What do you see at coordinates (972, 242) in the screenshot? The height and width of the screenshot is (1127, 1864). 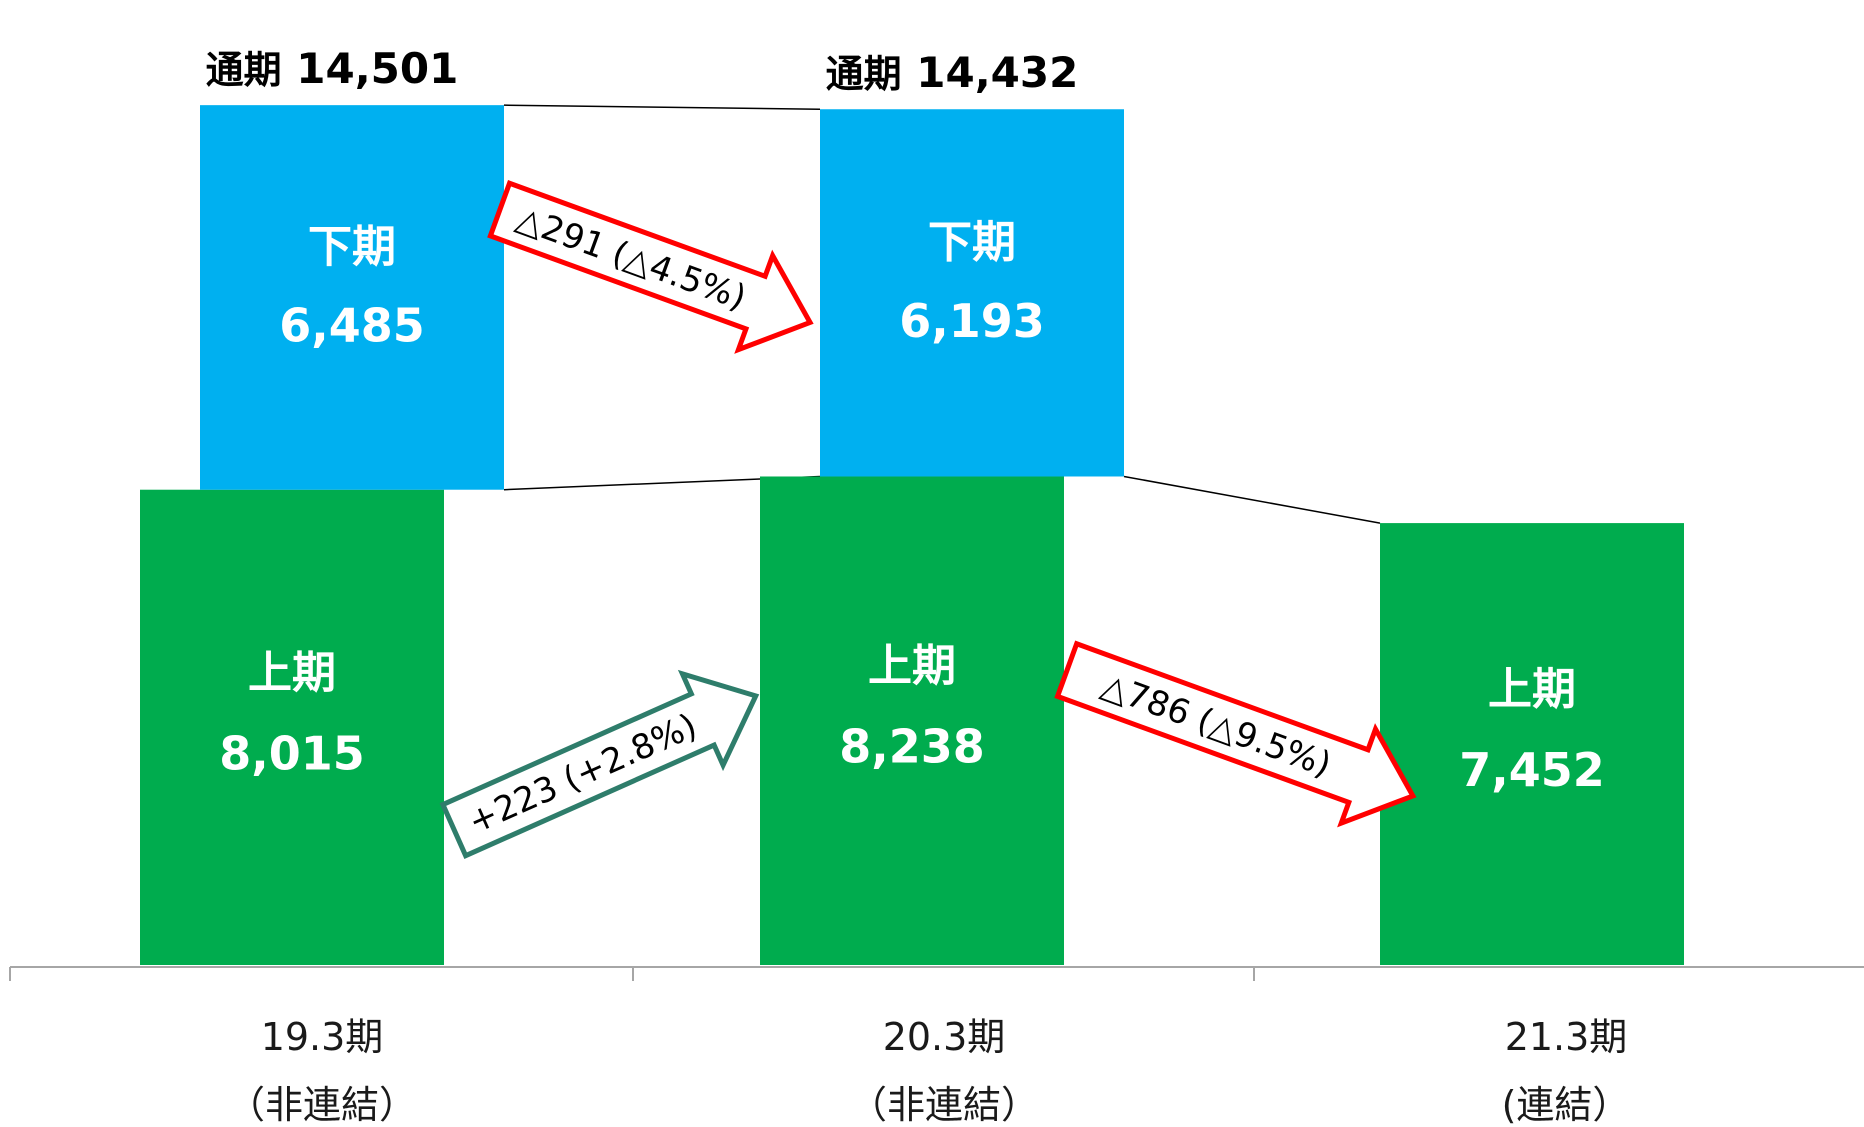 I see `second-half-name-label-1: 下期` at bounding box center [972, 242].